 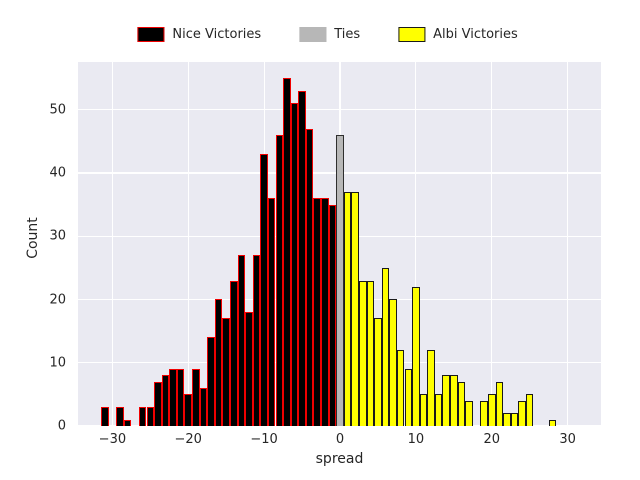 What do you see at coordinates (217, 34) in the screenshot?
I see `legend-label: Nice Victories` at bounding box center [217, 34].